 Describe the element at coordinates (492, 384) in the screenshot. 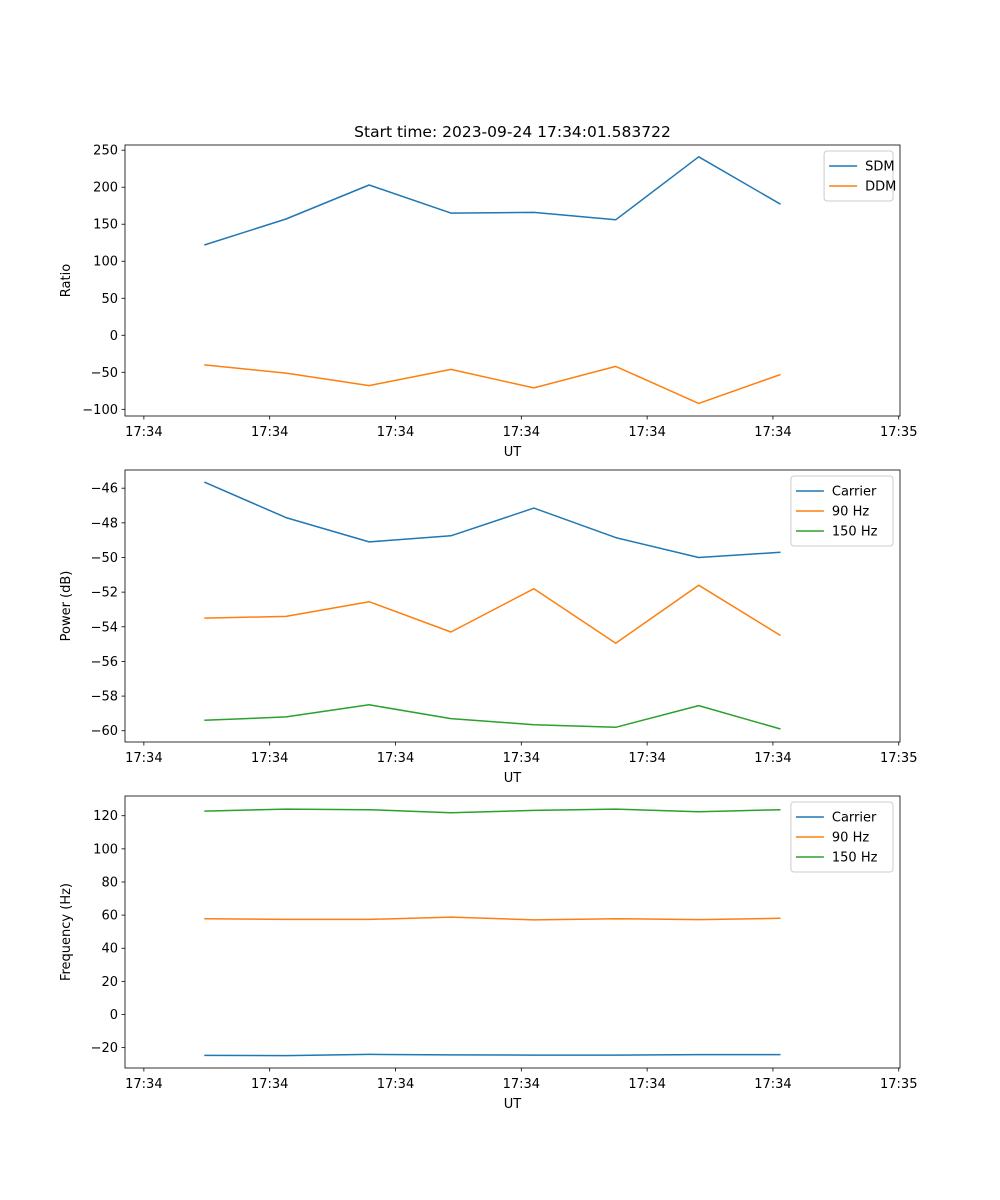

I see `series-line-ddm` at that location.